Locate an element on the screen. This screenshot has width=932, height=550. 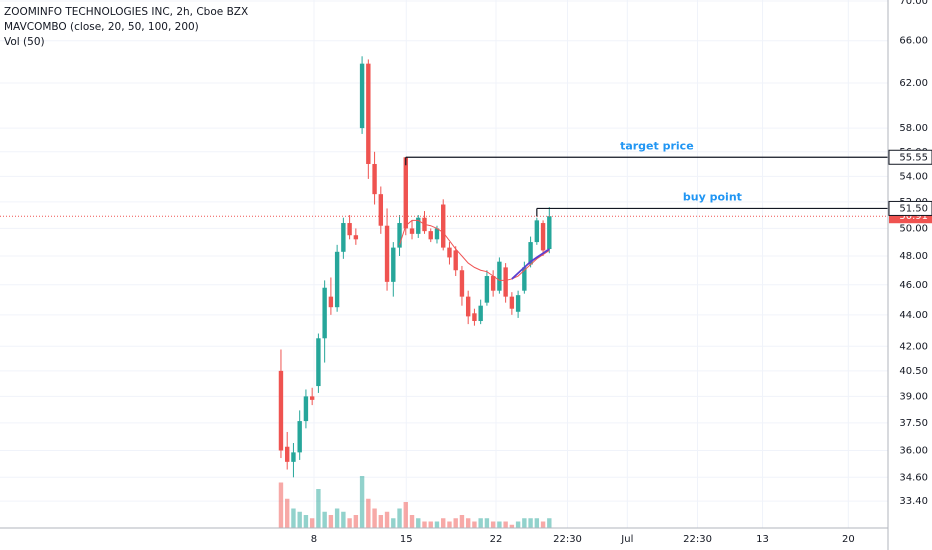
last-price-label: 50.91 is located at coordinates (913, 216).